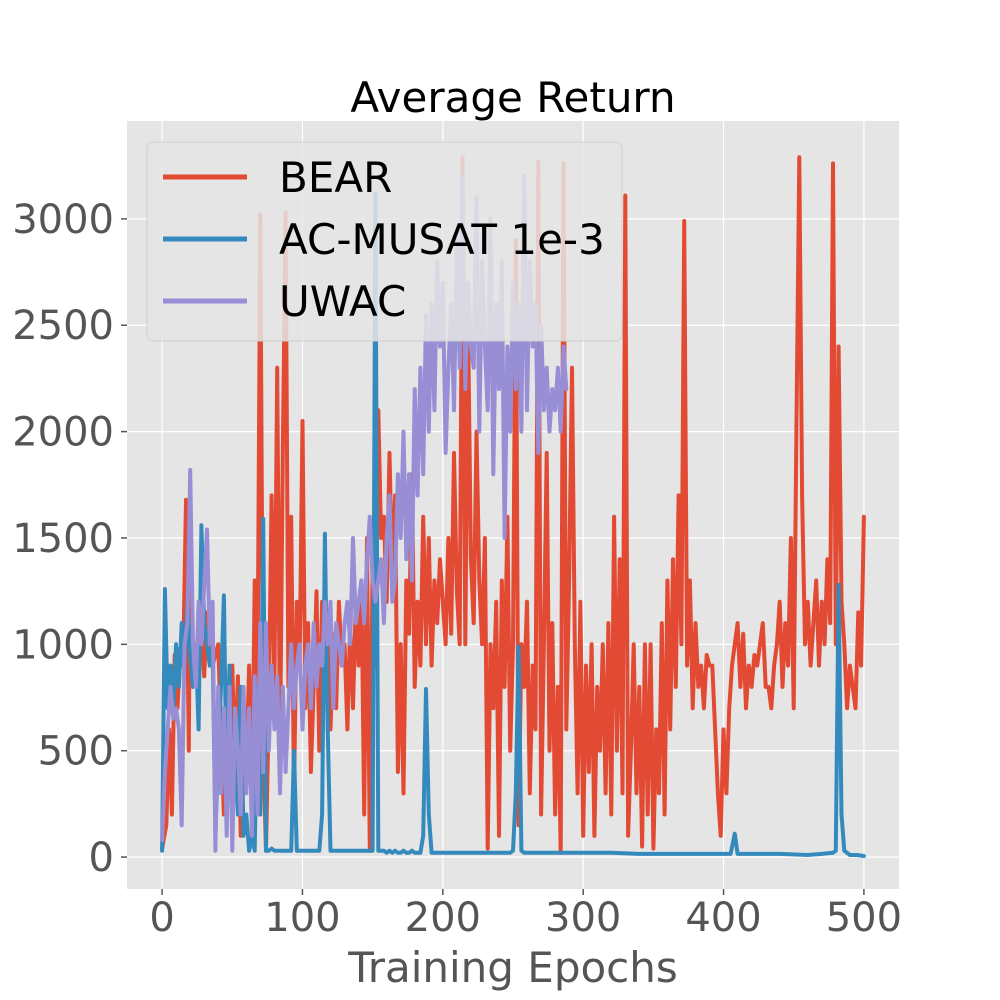 The width and height of the screenshot is (1000, 1000). I want to click on y-tick-labels: 0 500 1000 1500 2000 2500 3000, so click(69, 539).